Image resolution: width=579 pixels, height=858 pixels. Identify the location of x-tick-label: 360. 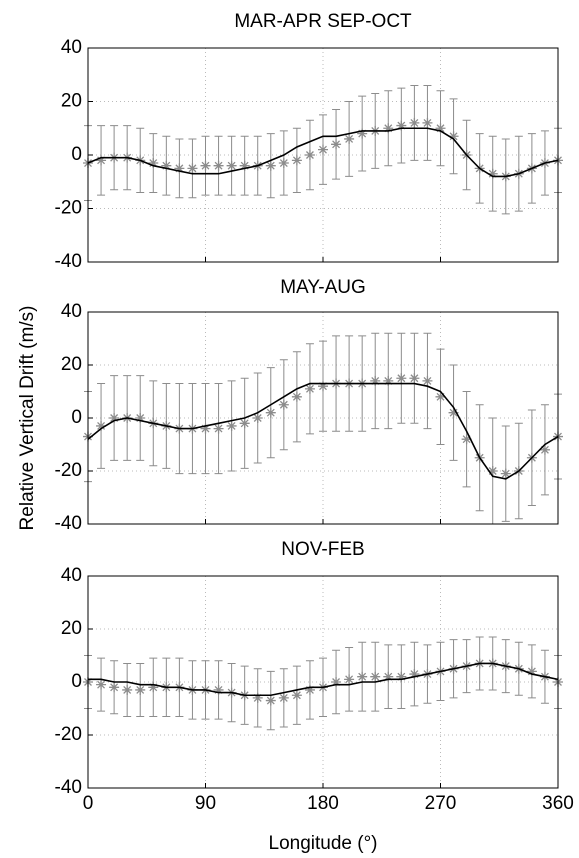
(558, 803).